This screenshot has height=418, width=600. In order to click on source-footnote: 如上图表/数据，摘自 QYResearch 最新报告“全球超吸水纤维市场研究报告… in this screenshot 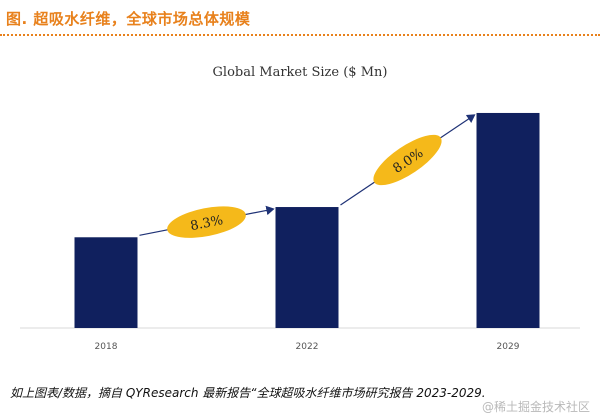, I will do `click(248, 393)`.